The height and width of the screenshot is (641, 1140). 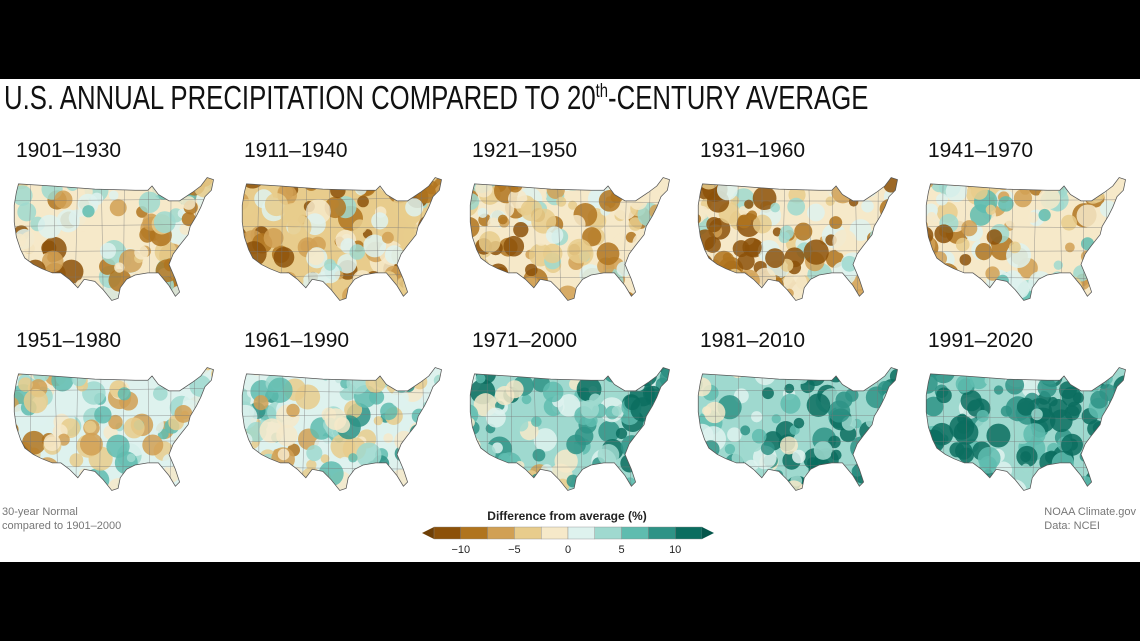 I want to click on normal-note: 30-year Normal compared to 1901–2000, so click(x=61, y=519).